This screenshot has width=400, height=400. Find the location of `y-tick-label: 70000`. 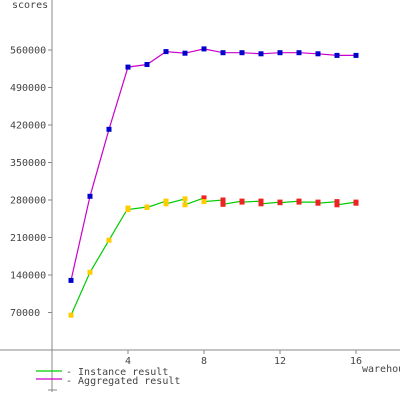

y-tick-label: 70000 is located at coordinates (25, 313).